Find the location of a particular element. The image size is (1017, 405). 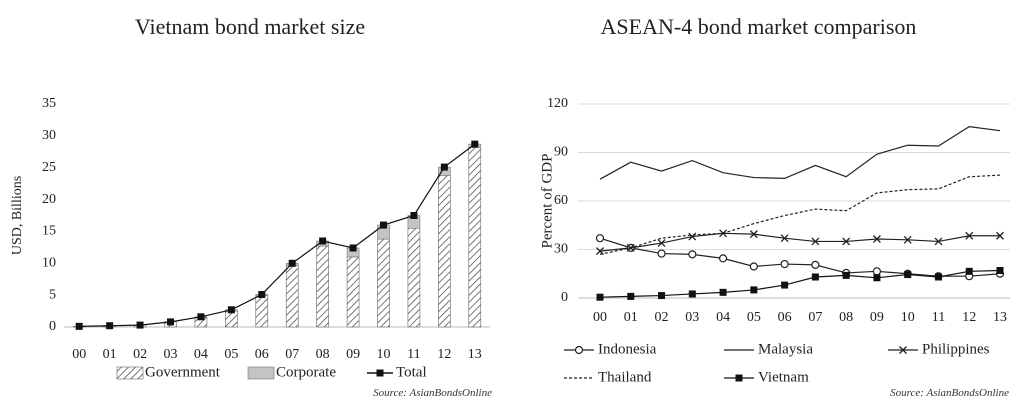

y-tick-label: 60 is located at coordinates (561, 200).